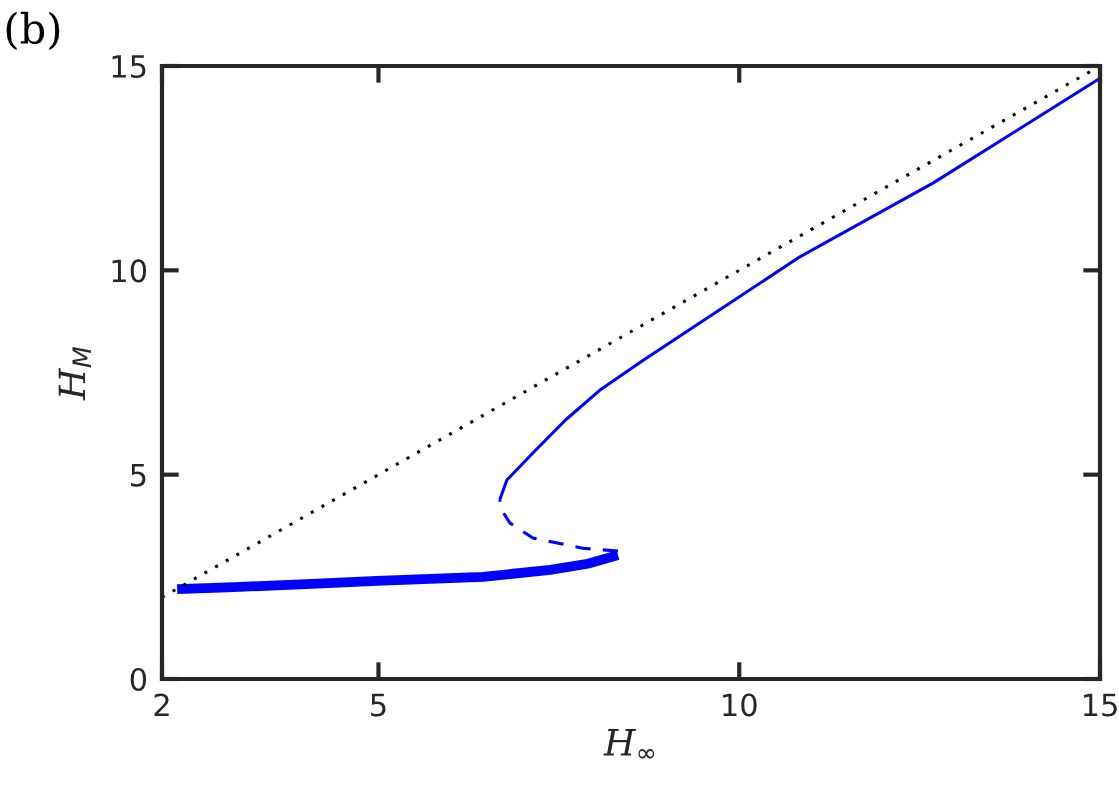 Image resolution: width=1119 pixels, height=790 pixels. What do you see at coordinates (129, 271) in the screenshot?
I see `y-tick-label: 10` at bounding box center [129, 271].